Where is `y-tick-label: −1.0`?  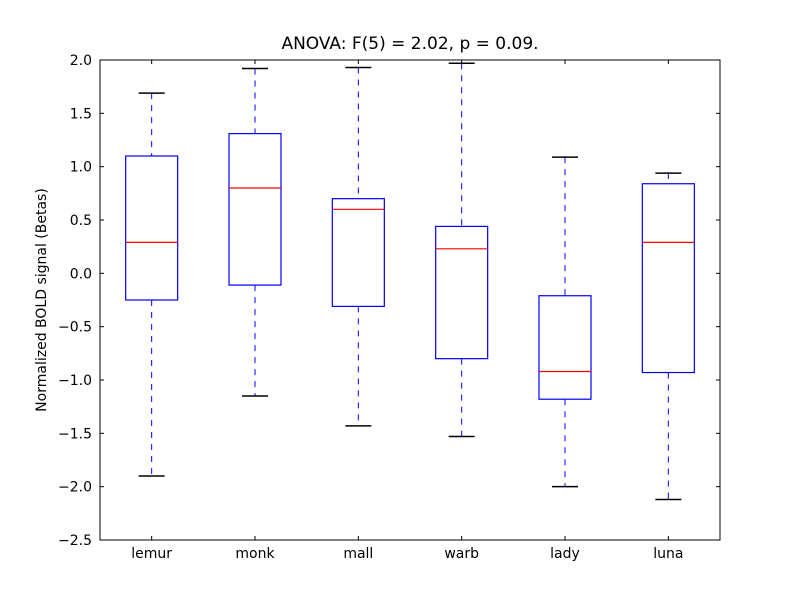 y-tick-label: −1.0 is located at coordinates (75, 381).